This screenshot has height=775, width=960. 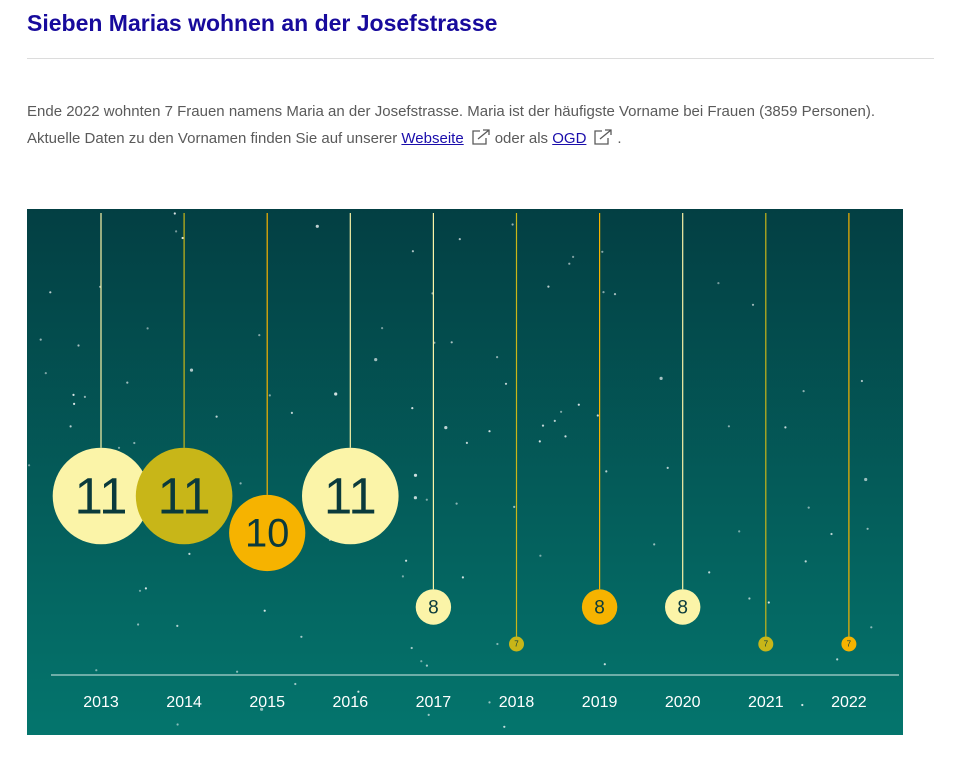 What do you see at coordinates (434, 702) in the screenshot?
I see `x-tick-label: 2017` at bounding box center [434, 702].